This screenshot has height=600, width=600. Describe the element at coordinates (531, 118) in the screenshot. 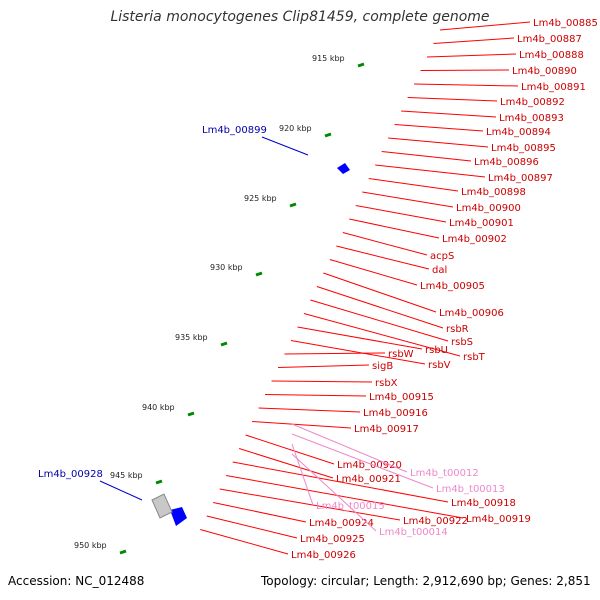

I see `gene-label: Lm4b_00893` at that location.